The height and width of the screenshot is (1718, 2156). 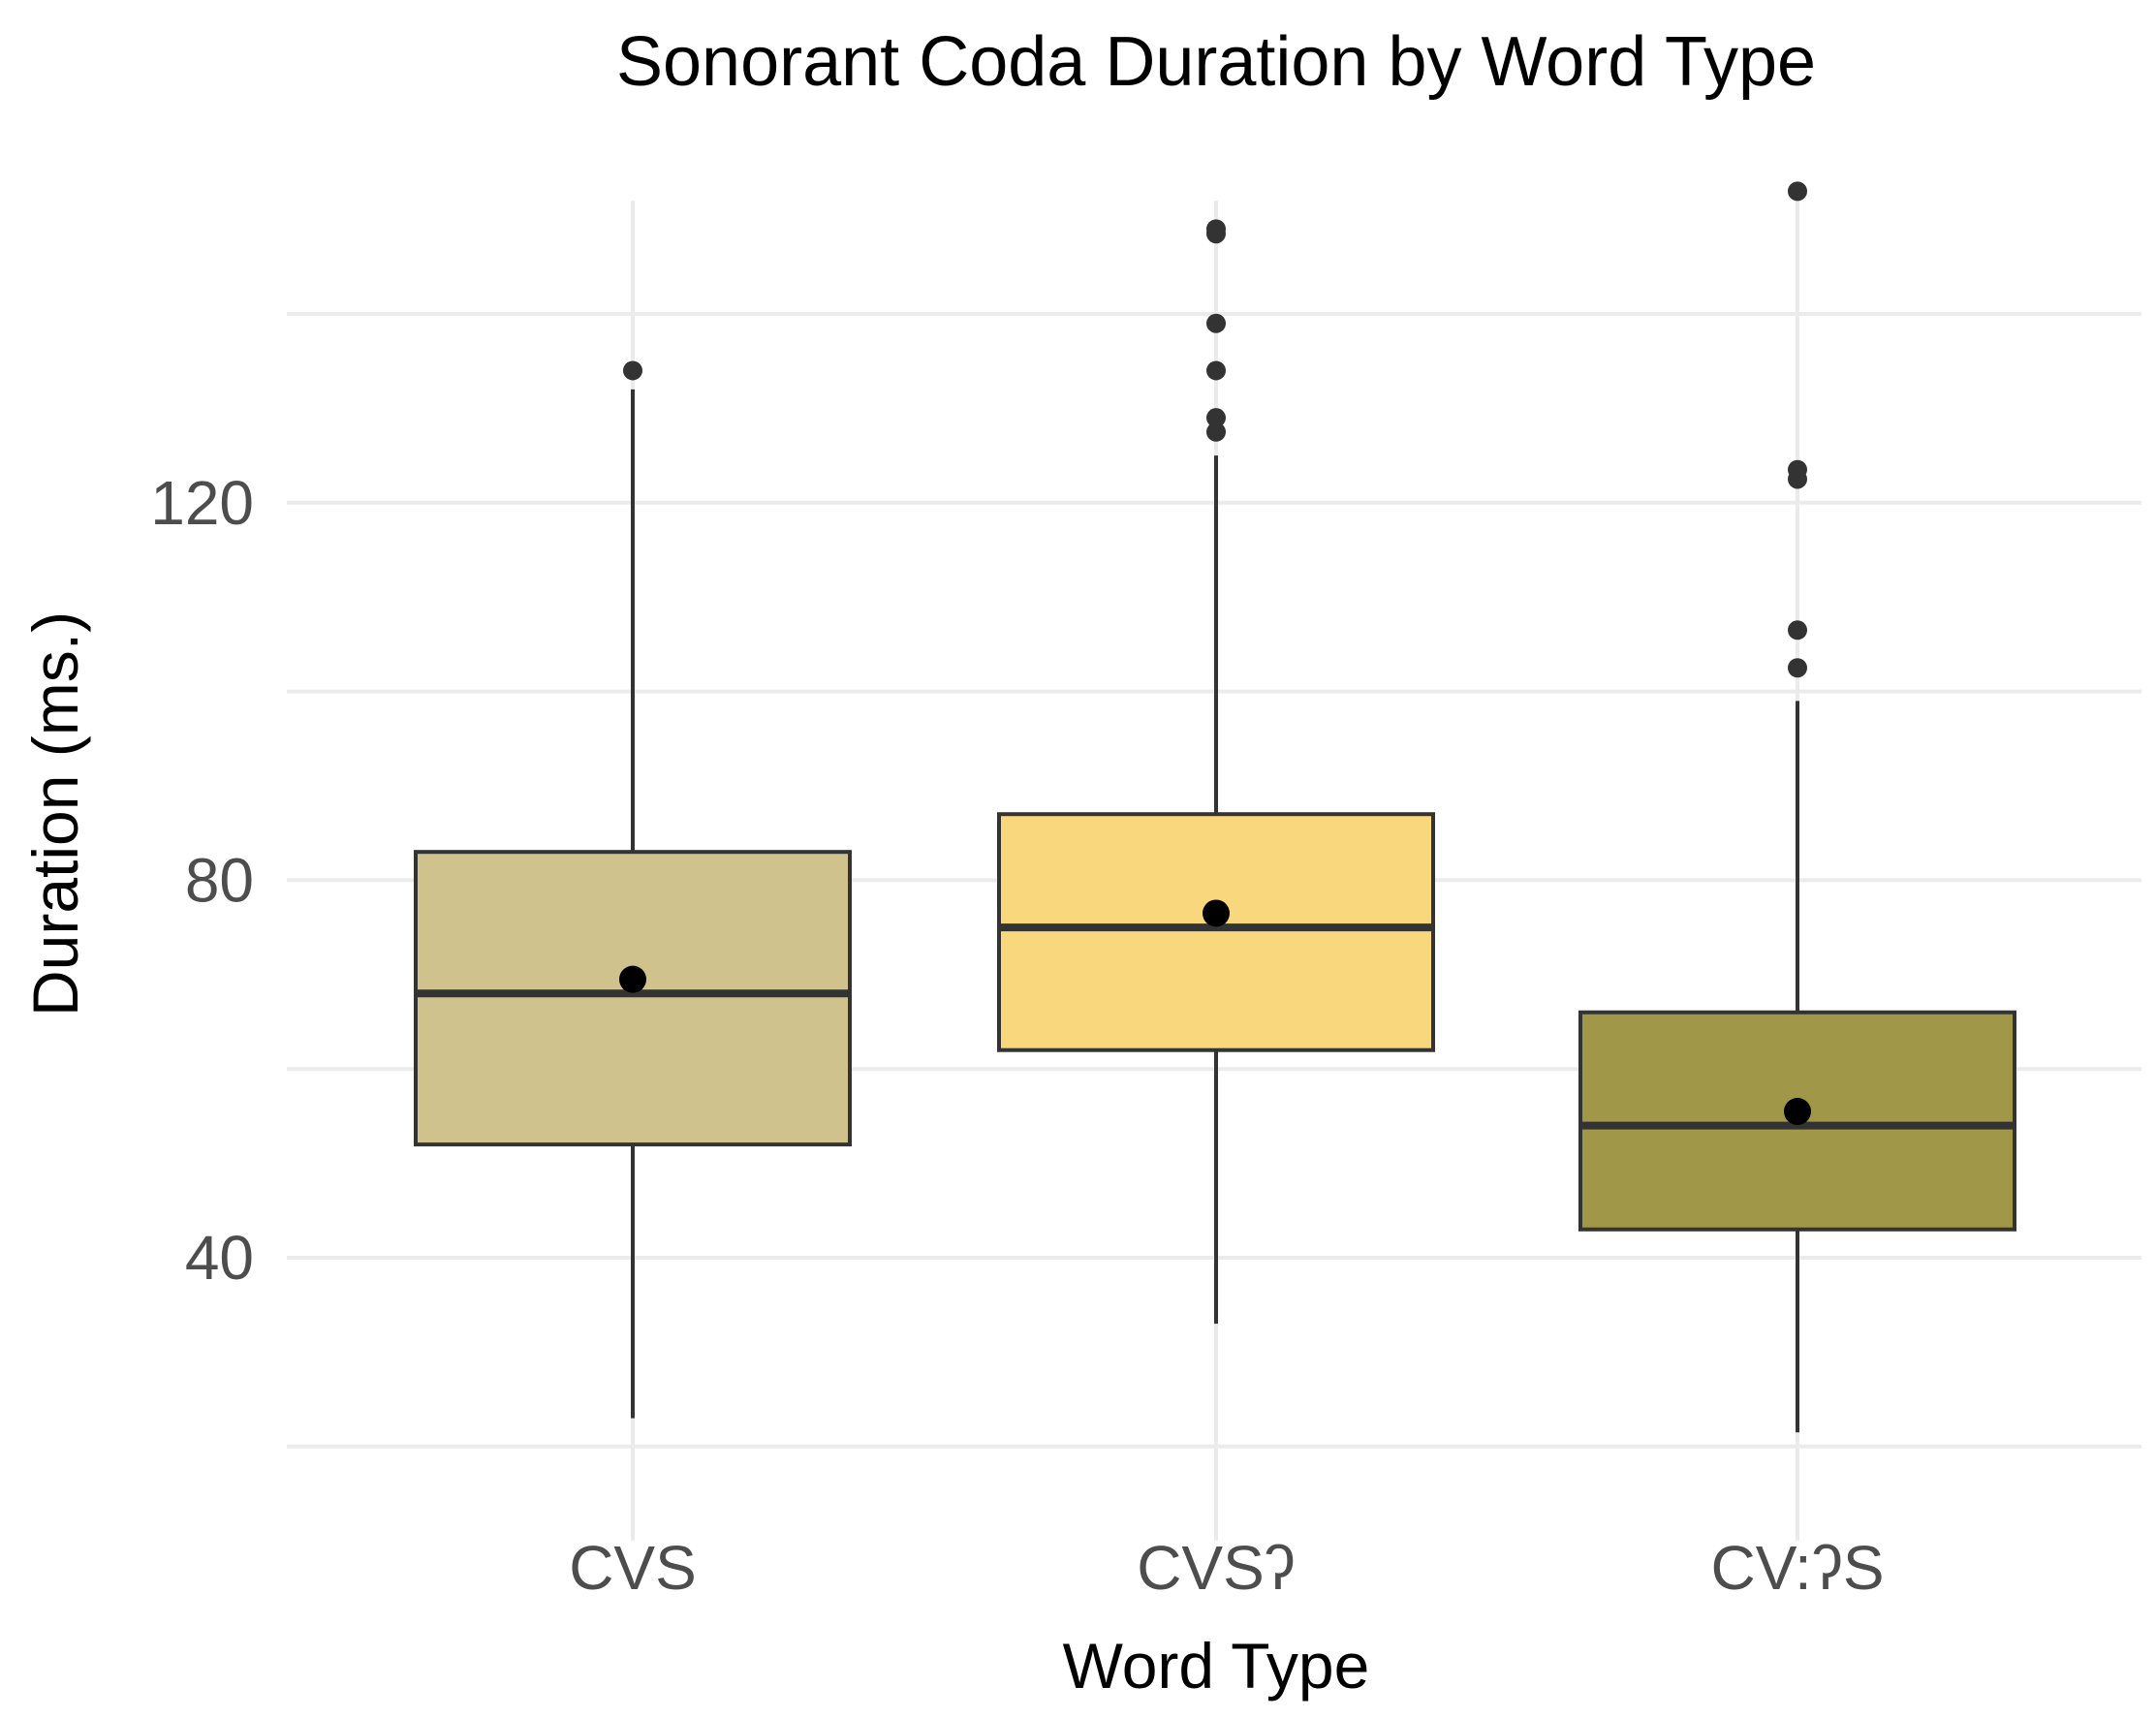 I want to click on x-tick-label: CV:ʔS, so click(x=1798, y=1568).